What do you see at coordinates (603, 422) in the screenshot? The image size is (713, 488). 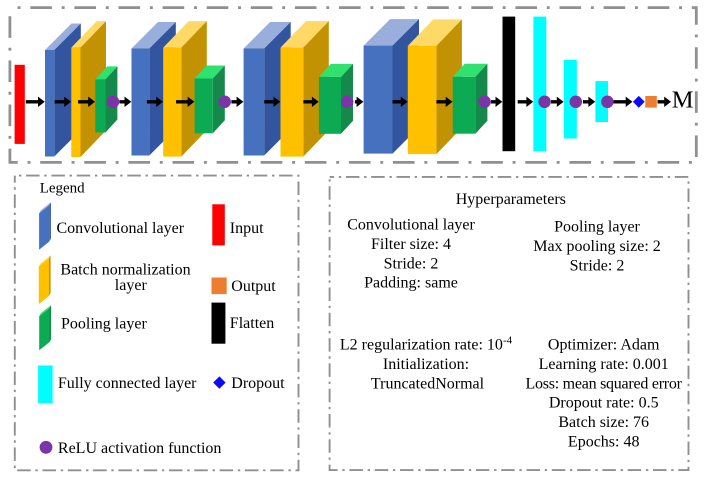 I see `svg-text: Batch size: 76` at bounding box center [603, 422].